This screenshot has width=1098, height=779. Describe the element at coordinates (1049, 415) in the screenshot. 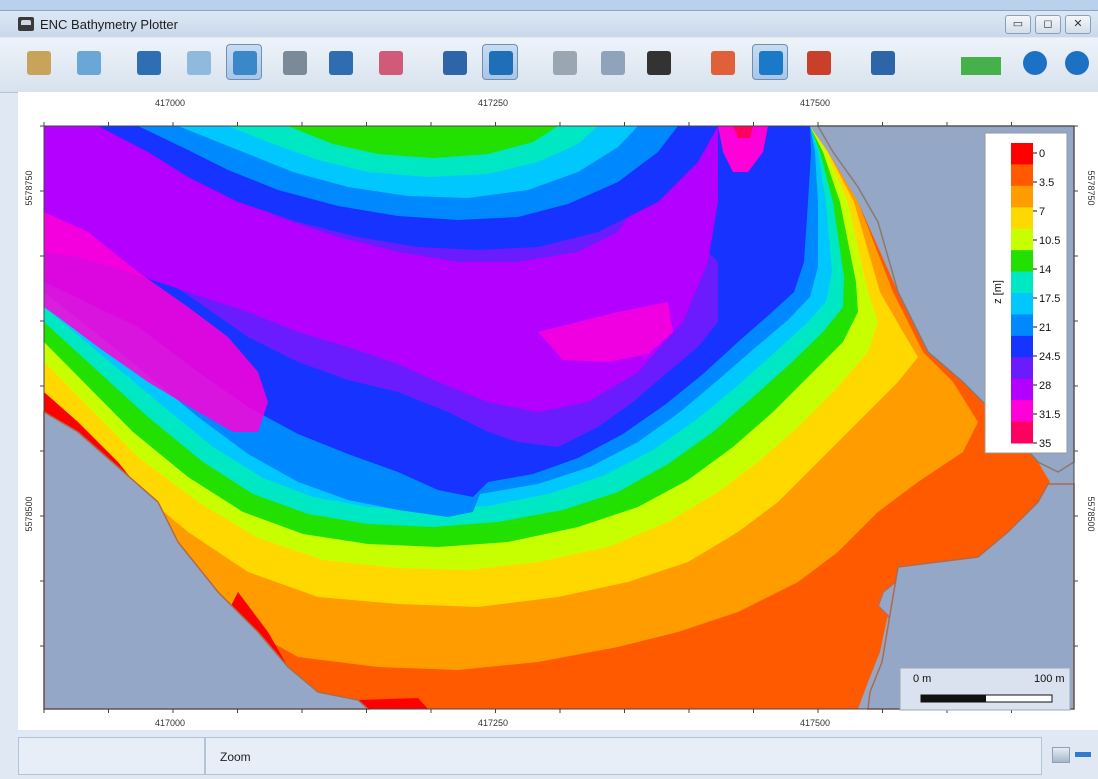

I see `legend-label: 31.5` at that location.